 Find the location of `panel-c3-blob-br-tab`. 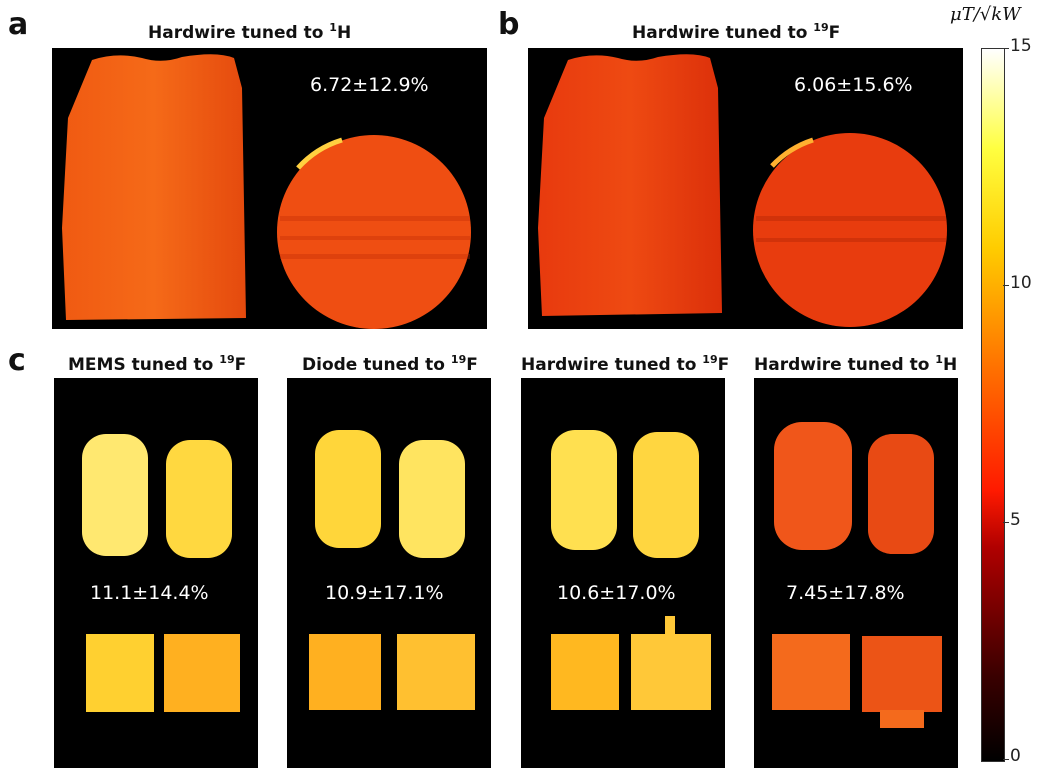

panel-c3-blob-br-tab is located at coordinates (670, 626).